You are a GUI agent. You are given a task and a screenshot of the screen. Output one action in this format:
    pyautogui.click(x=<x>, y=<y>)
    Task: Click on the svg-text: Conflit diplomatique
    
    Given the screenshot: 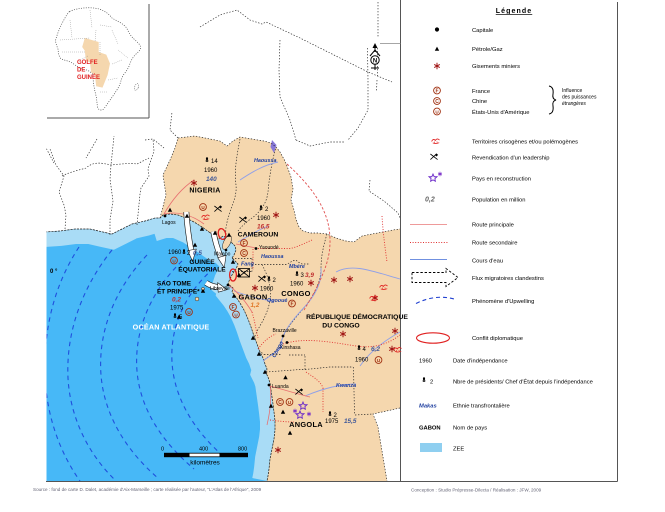 What is the action you would take?
    pyautogui.click(x=497, y=339)
    